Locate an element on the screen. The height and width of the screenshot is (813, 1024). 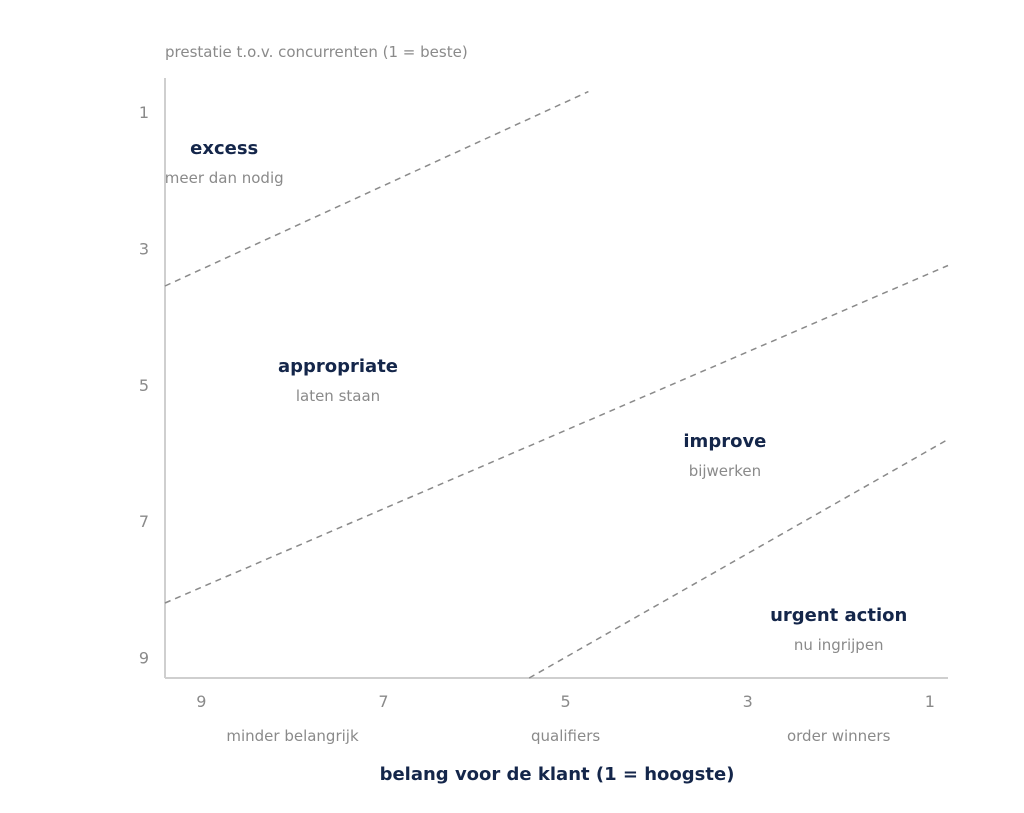
y-tick-label: 1 is located at coordinates (144, 112).